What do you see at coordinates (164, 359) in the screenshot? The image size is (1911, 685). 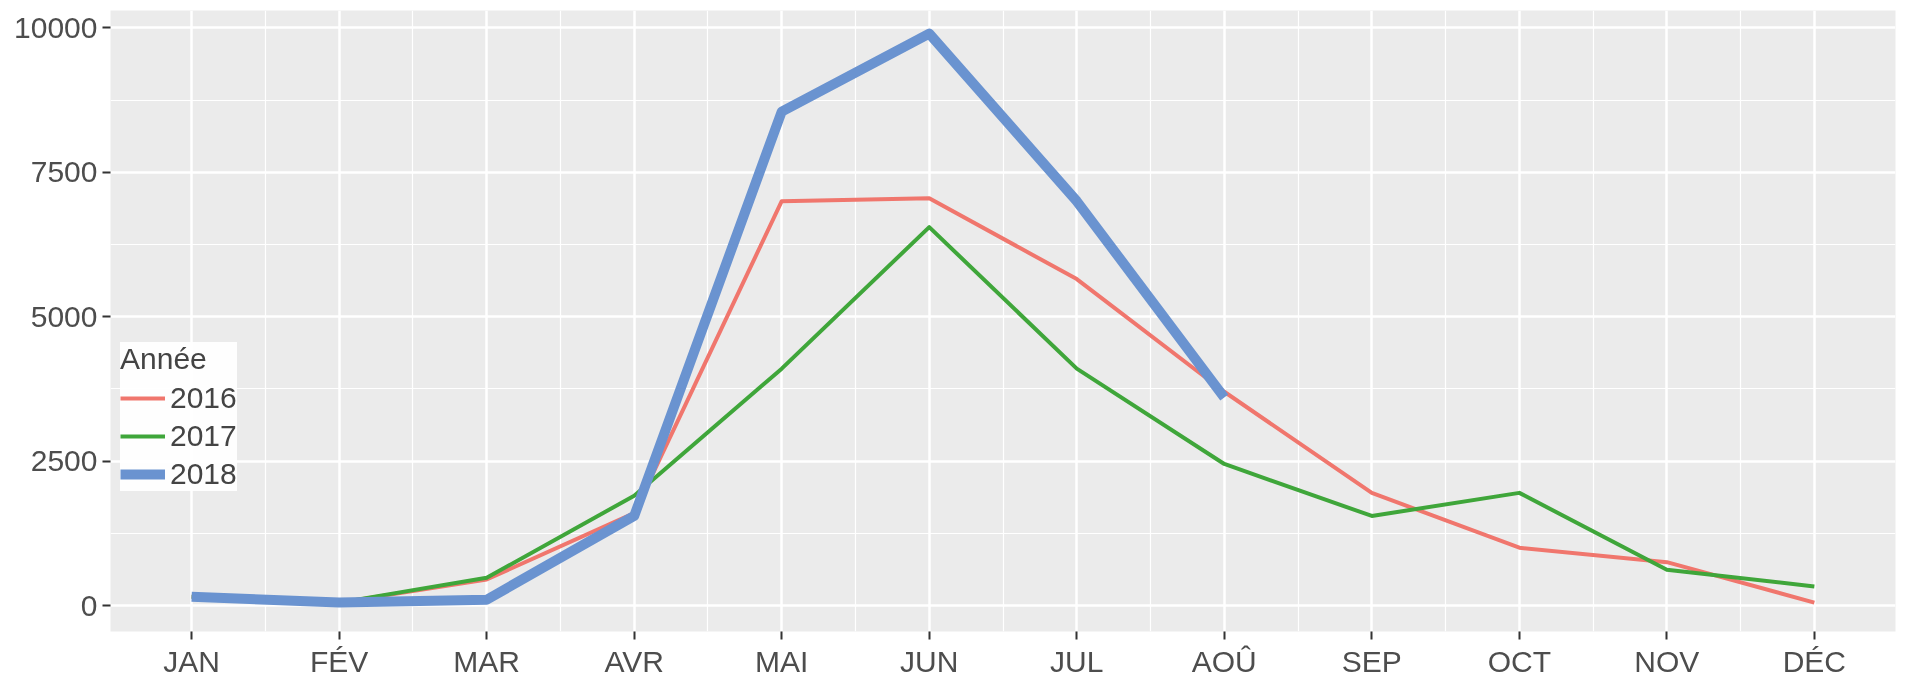 I see `legend-title: Année` at bounding box center [164, 359].